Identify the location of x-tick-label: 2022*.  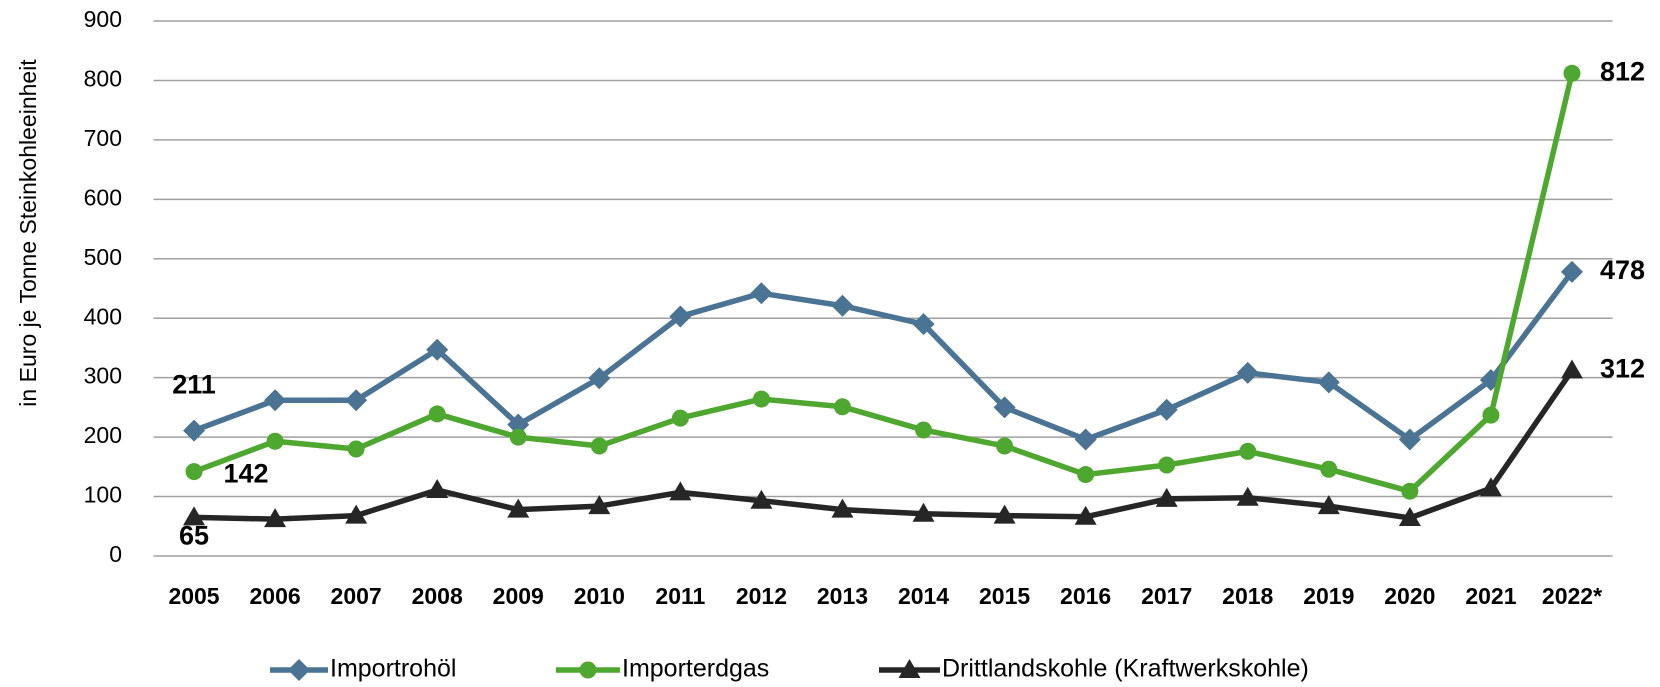
(1572, 596).